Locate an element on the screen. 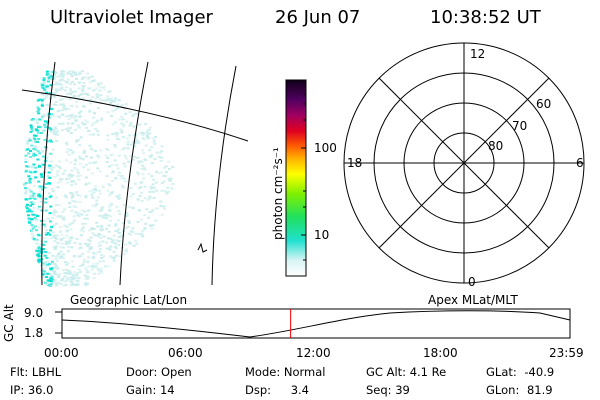 The width and height of the screenshot is (600, 400). gc-alt-label: GC Alt: is located at coordinates (386, 372).